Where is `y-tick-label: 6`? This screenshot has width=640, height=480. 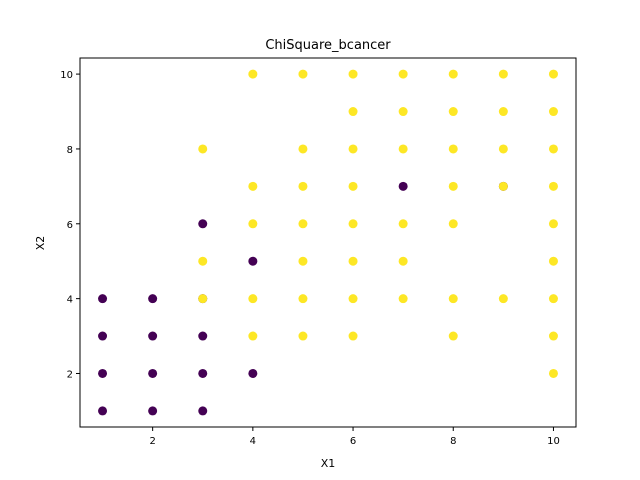 y-tick-label: 6 is located at coordinates (70, 225).